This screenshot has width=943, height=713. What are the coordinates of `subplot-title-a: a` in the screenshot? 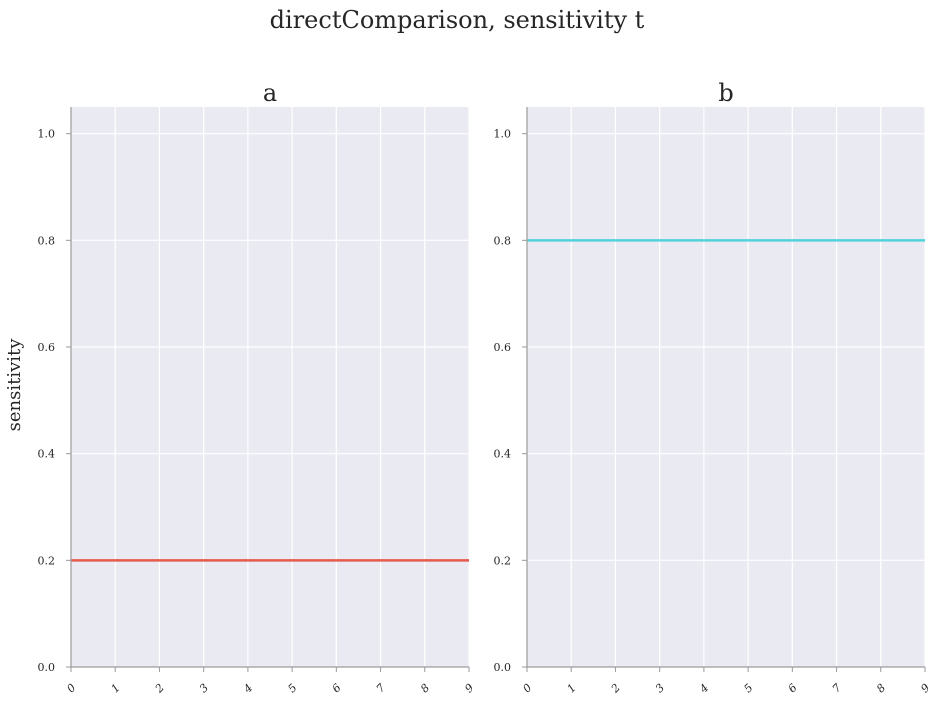 It's located at (270, 93).